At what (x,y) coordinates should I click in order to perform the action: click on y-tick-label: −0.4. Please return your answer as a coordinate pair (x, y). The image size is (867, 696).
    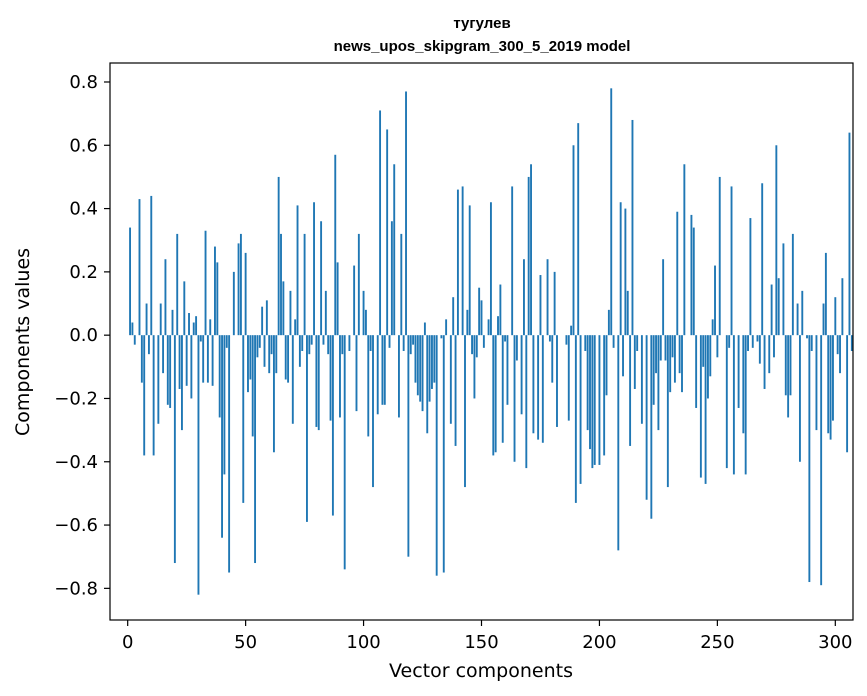
    Looking at the image, I should click on (76, 462).